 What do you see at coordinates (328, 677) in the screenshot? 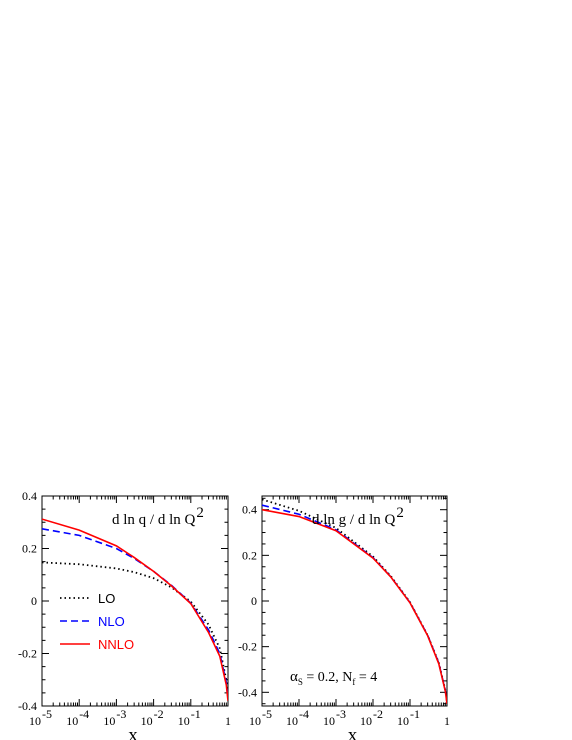
I see `annotation-alpha-rest: = 0.2, N` at bounding box center [328, 677].